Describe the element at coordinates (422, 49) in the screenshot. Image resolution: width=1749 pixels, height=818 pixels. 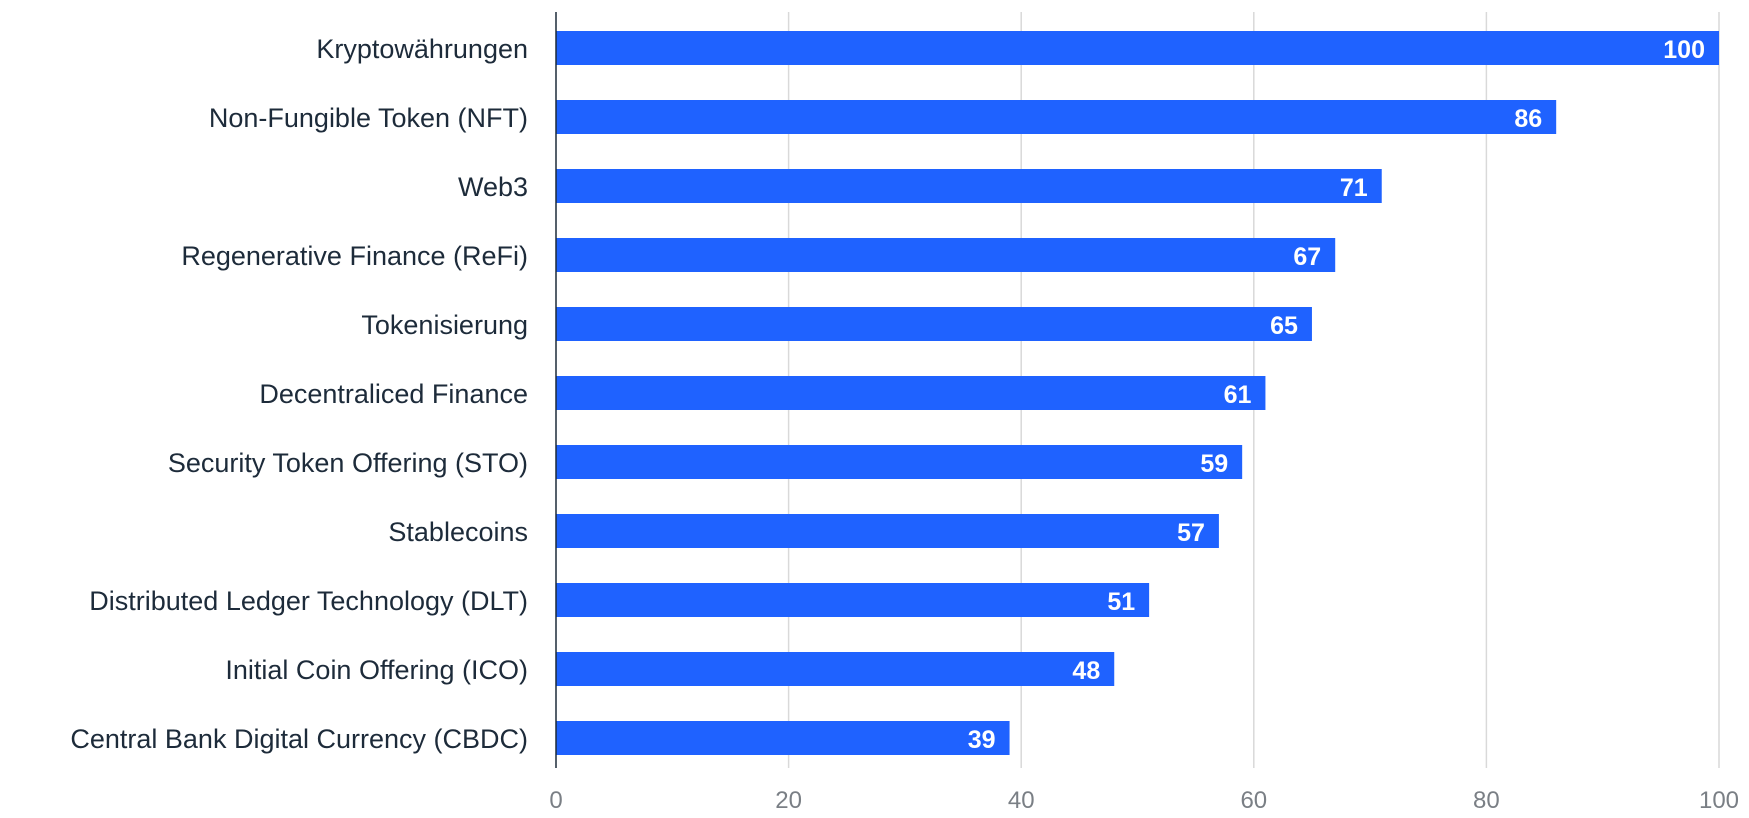
I see `category-label: Kryptowährungen` at that location.